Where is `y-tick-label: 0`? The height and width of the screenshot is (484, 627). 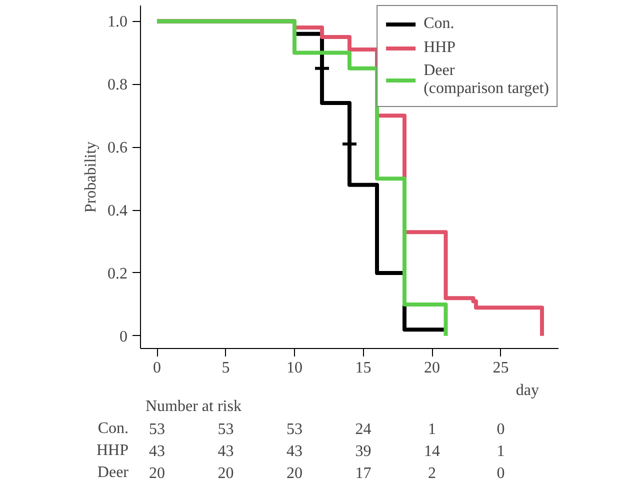
y-tick-label: 0 is located at coordinates (124, 337).